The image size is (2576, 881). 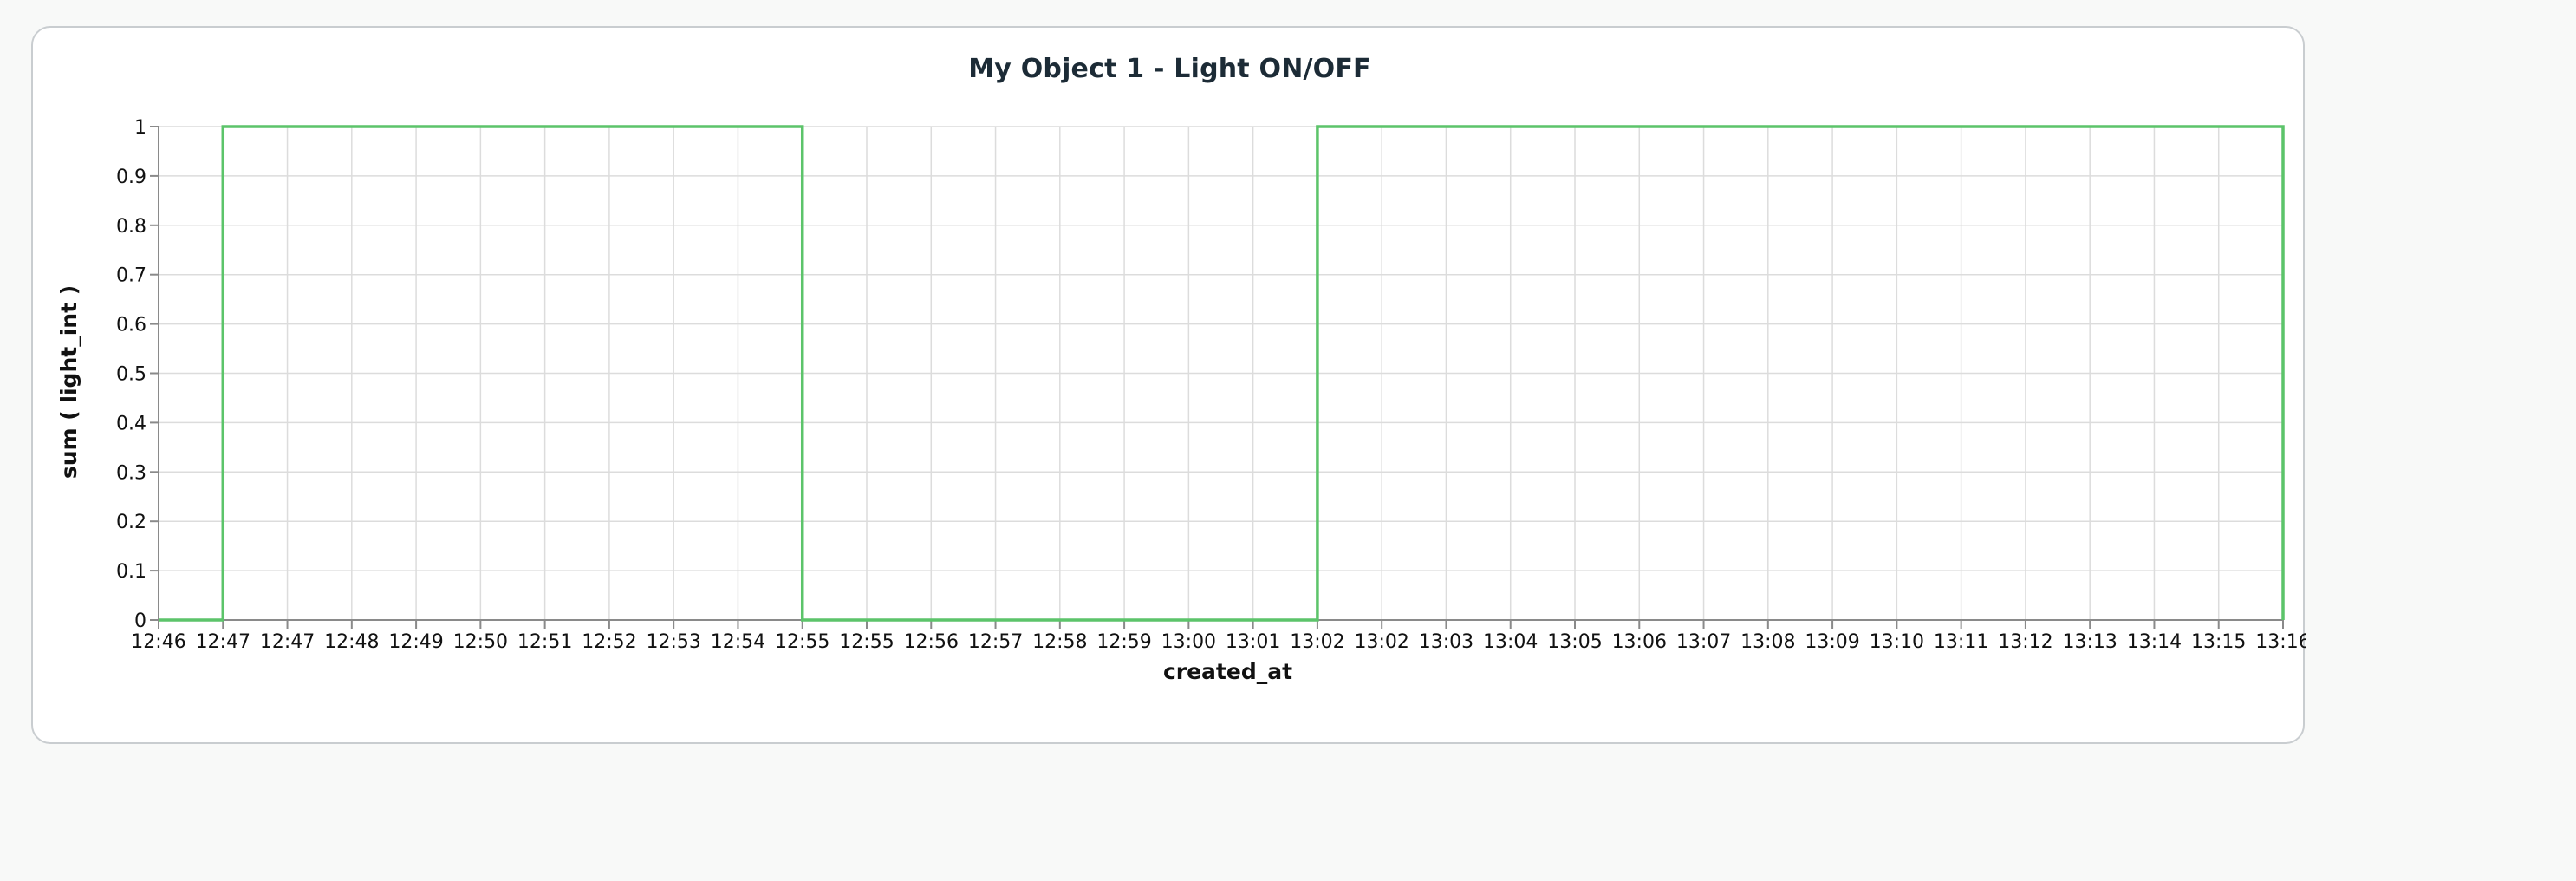 What do you see at coordinates (1832, 642) in the screenshot?
I see `x-tick-label: 13:09` at bounding box center [1832, 642].